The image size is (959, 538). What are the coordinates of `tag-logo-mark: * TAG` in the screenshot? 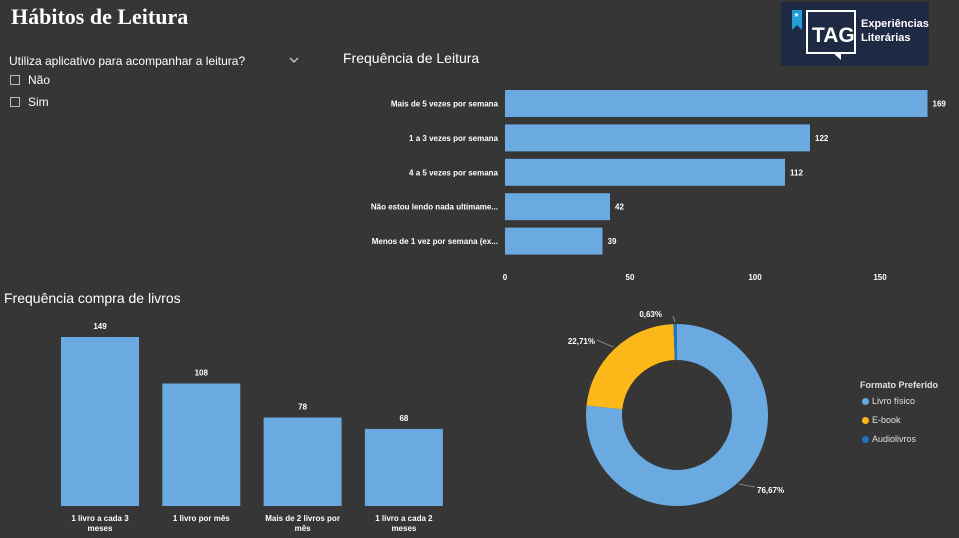 It's located at (824, 35).